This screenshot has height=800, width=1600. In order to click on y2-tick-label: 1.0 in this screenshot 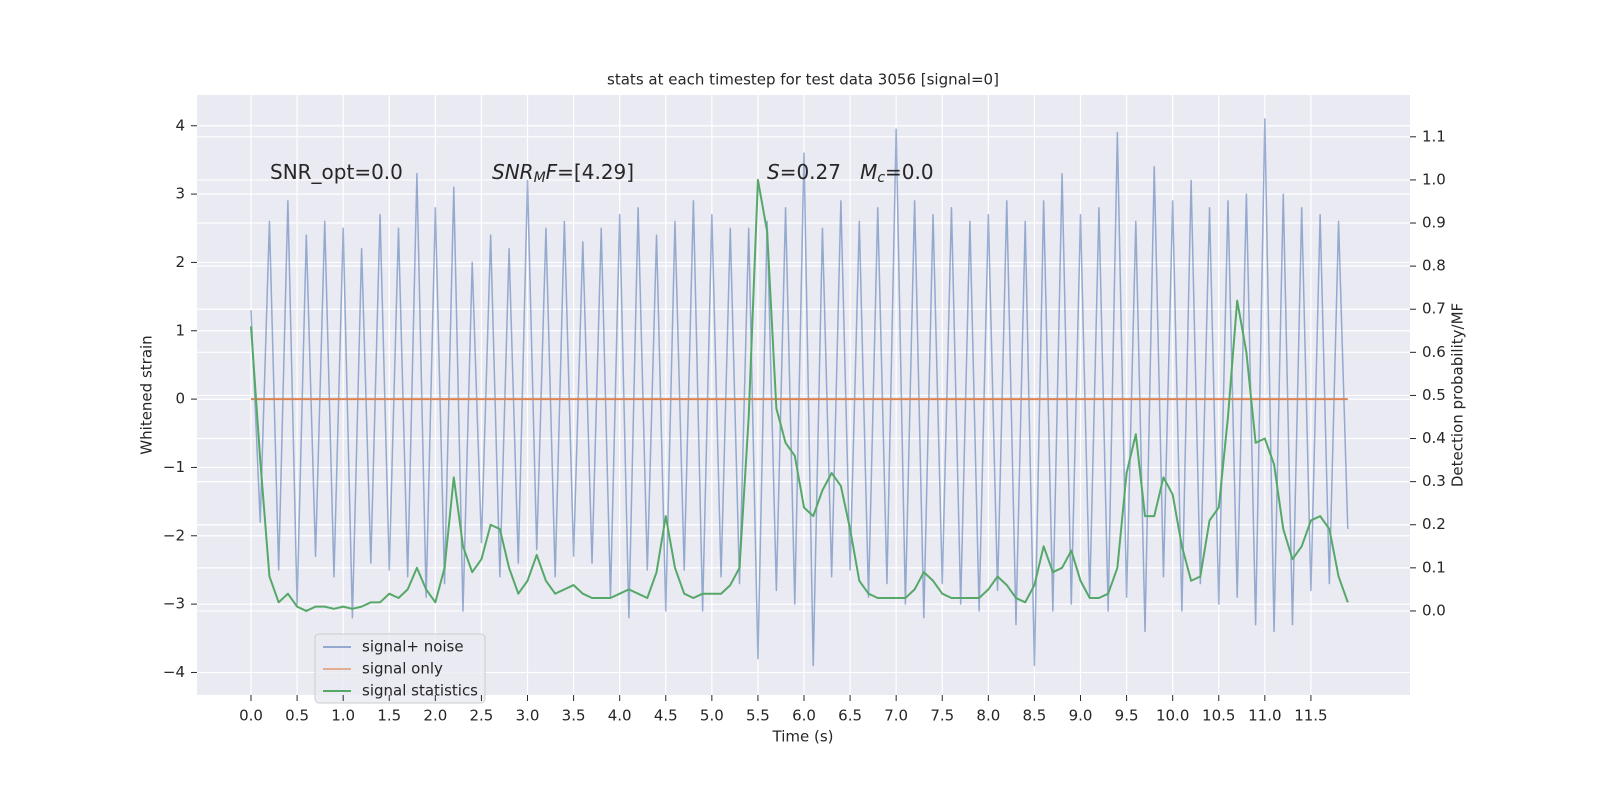, I will do `click(1434, 179)`.